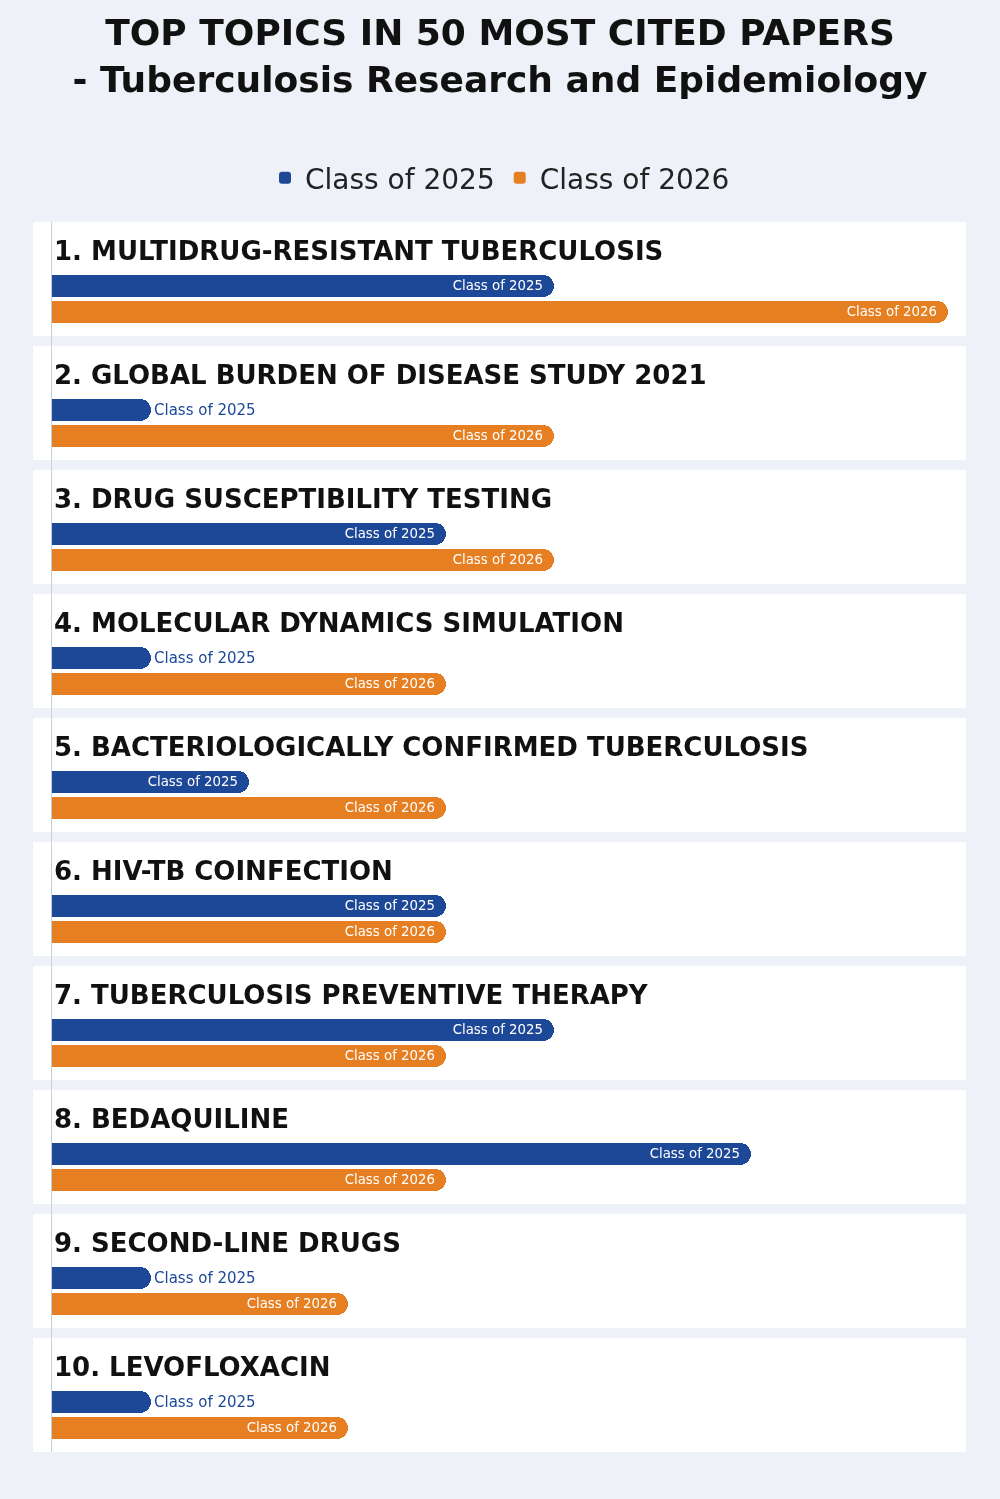 Image resolution: width=1000 pixels, height=1499 pixels. Describe the element at coordinates (359, 251) in the screenshot. I see `y-tick-label: 1. MULTIDRUG-RESISTANT TUBERCULOSIS` at that location.